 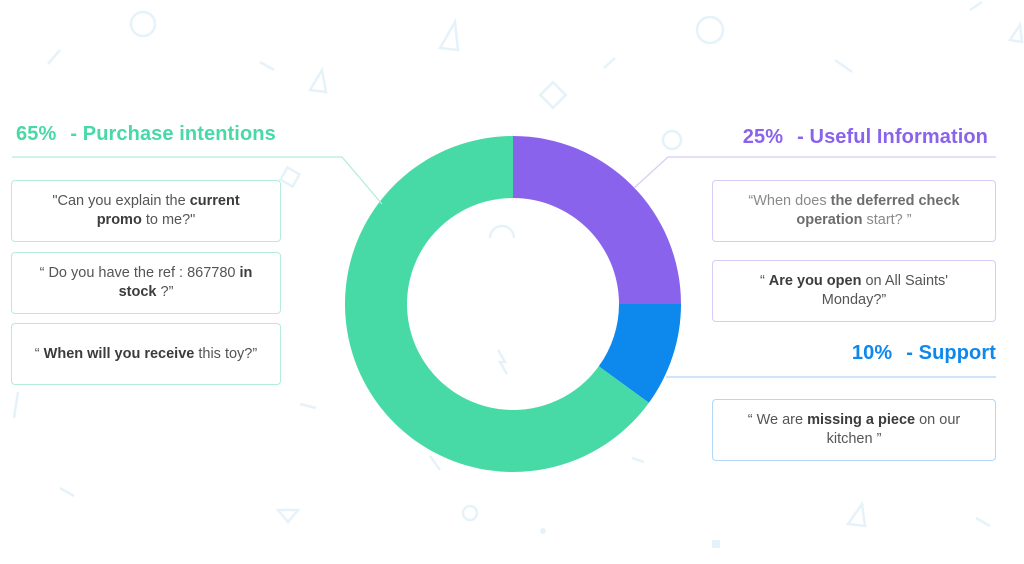 I want to click on quote-emphasis: missing a piece, so click(x=861, y=420).